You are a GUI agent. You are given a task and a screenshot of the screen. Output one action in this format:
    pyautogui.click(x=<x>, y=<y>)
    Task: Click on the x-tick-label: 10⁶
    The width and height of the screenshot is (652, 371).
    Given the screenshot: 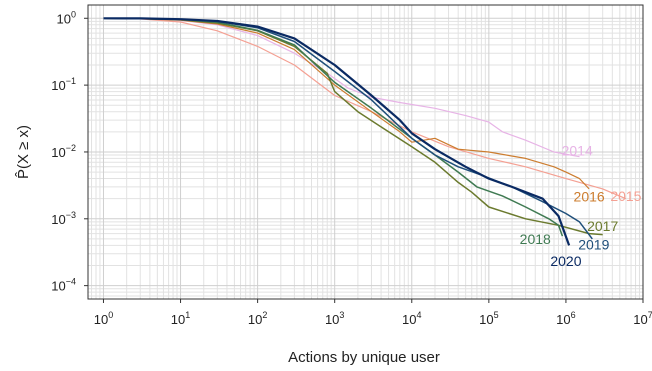 What is the action you would take?
    pyautogui.click(x=565, y=318)
    